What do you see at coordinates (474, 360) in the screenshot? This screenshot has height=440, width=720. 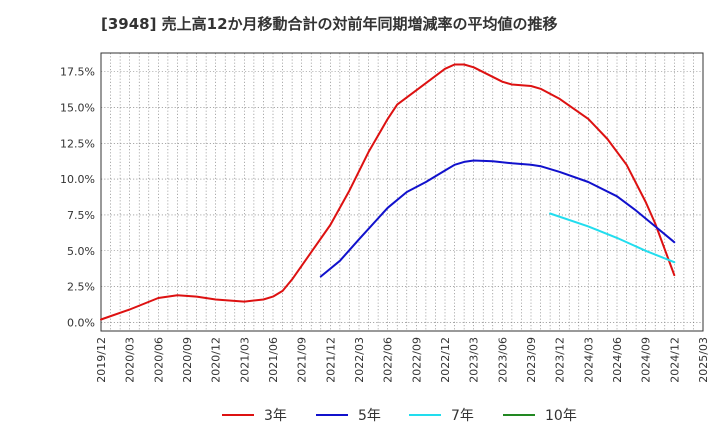 I see `x-tick-label: 2023/03` at bounding box center [474, 360].